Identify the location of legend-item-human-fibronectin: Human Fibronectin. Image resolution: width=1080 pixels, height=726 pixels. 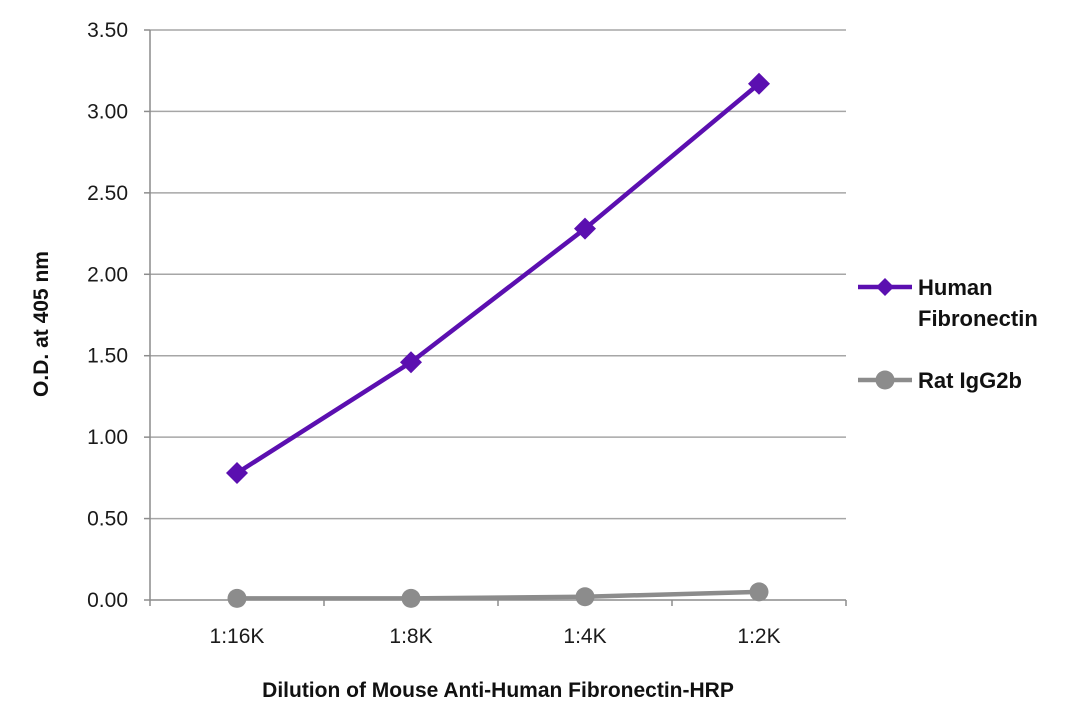
(948, 303).